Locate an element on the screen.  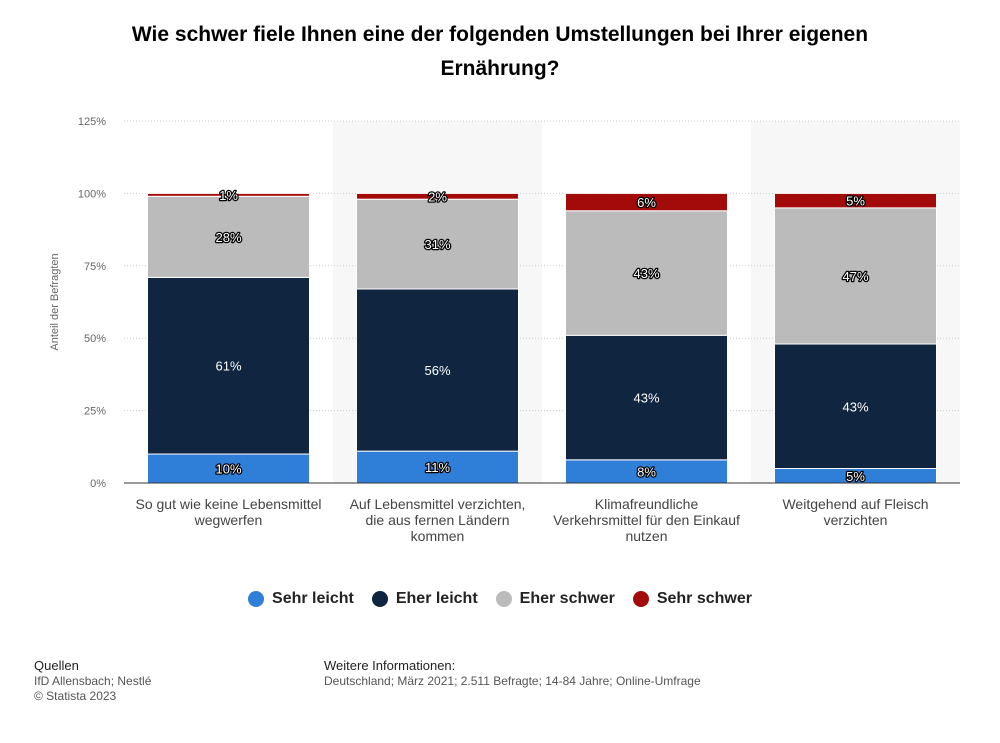
y-tick-label: 125% is located at coordinates (92, 122).